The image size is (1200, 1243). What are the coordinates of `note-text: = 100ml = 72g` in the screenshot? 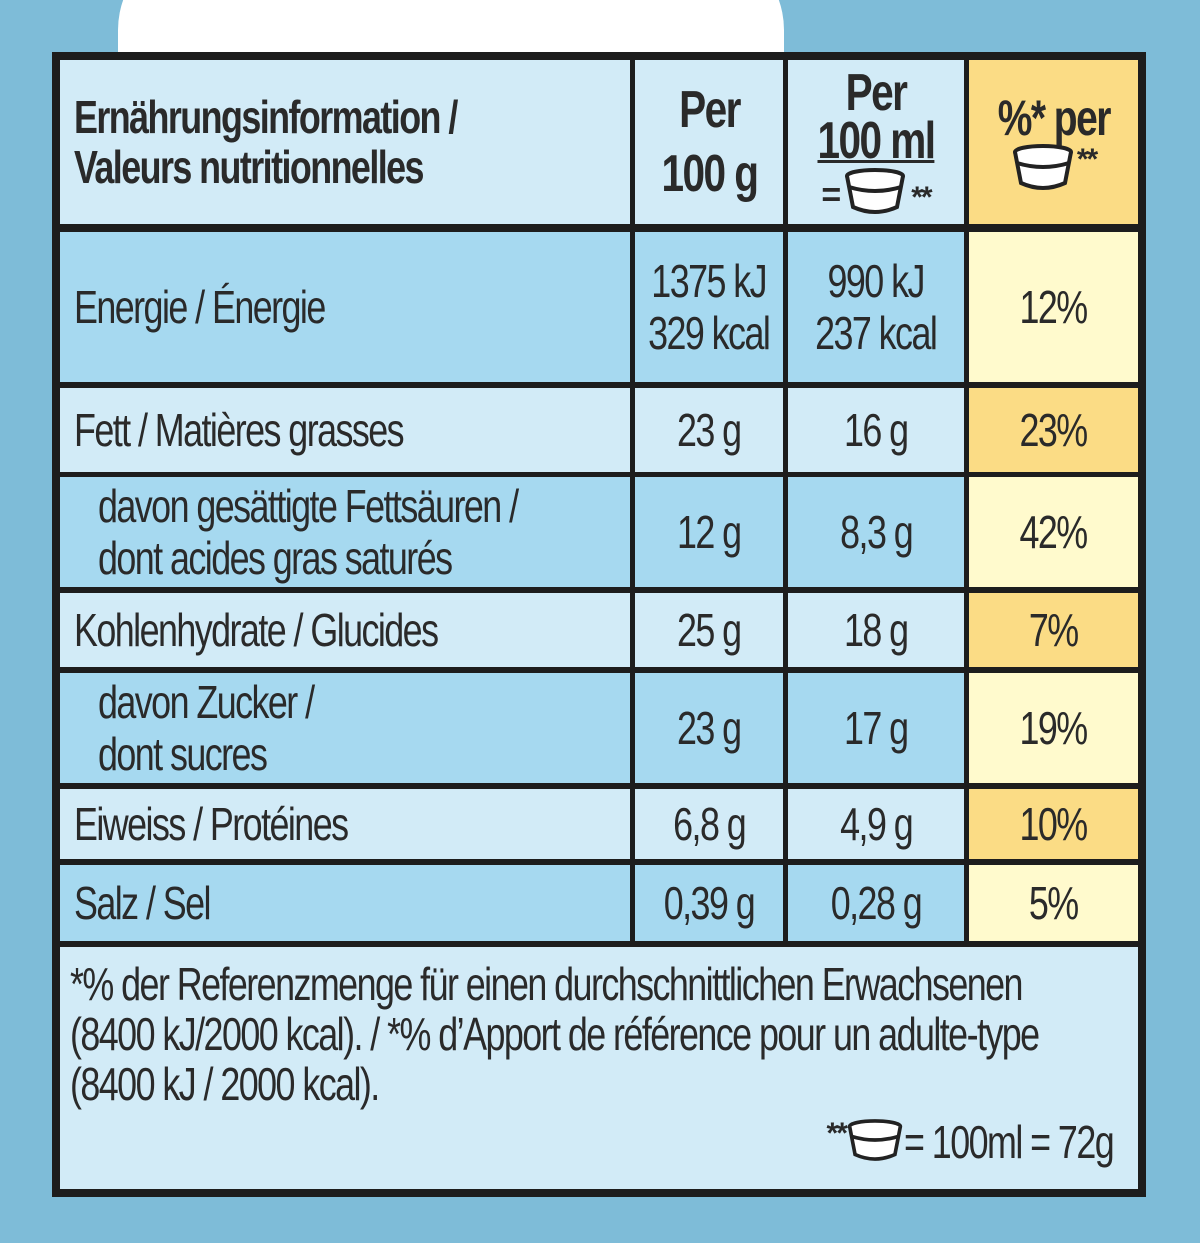 It's located at (1009, 1142).